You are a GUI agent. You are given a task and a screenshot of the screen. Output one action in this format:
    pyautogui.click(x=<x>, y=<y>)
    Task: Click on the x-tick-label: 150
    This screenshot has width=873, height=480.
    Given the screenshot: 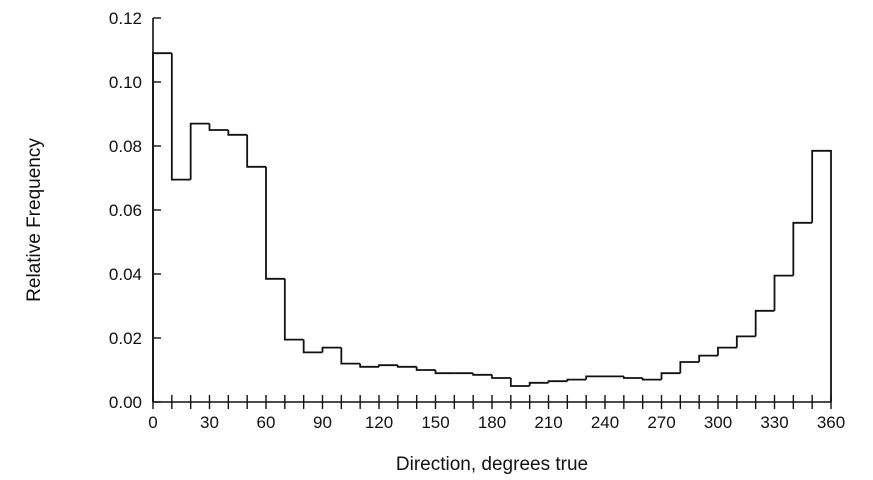 What is the action you would take?
    pyautogui.click(x=435, y=422)
    